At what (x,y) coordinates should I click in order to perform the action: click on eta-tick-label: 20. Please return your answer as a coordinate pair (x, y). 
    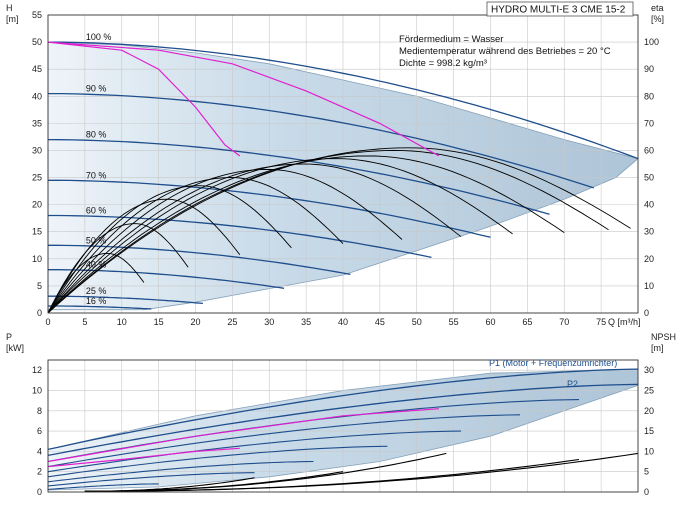
    Looking at the image, I should click on (649, 259).